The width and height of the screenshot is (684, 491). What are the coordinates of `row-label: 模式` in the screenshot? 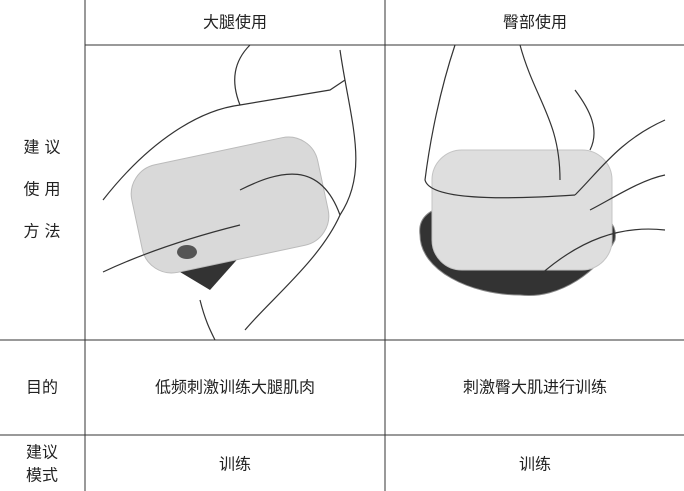 It's located at (42, 475).